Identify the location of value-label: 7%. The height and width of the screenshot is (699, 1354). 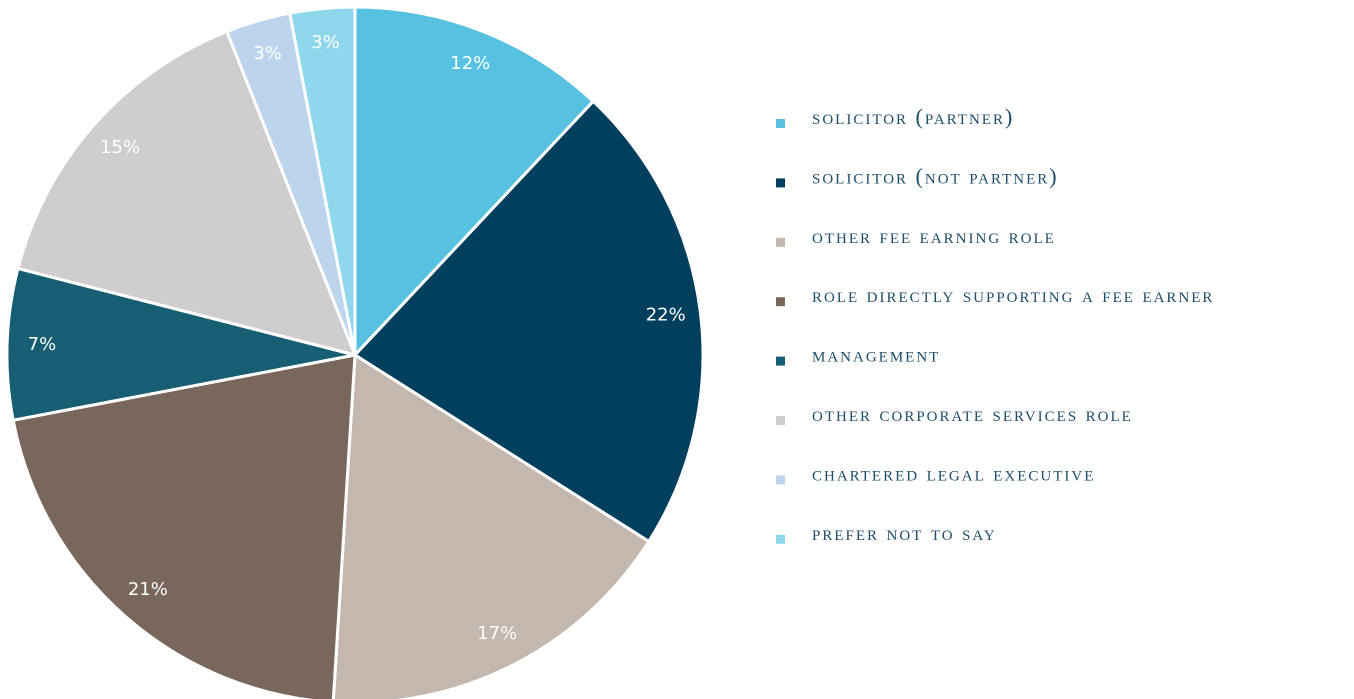
(42, 344).